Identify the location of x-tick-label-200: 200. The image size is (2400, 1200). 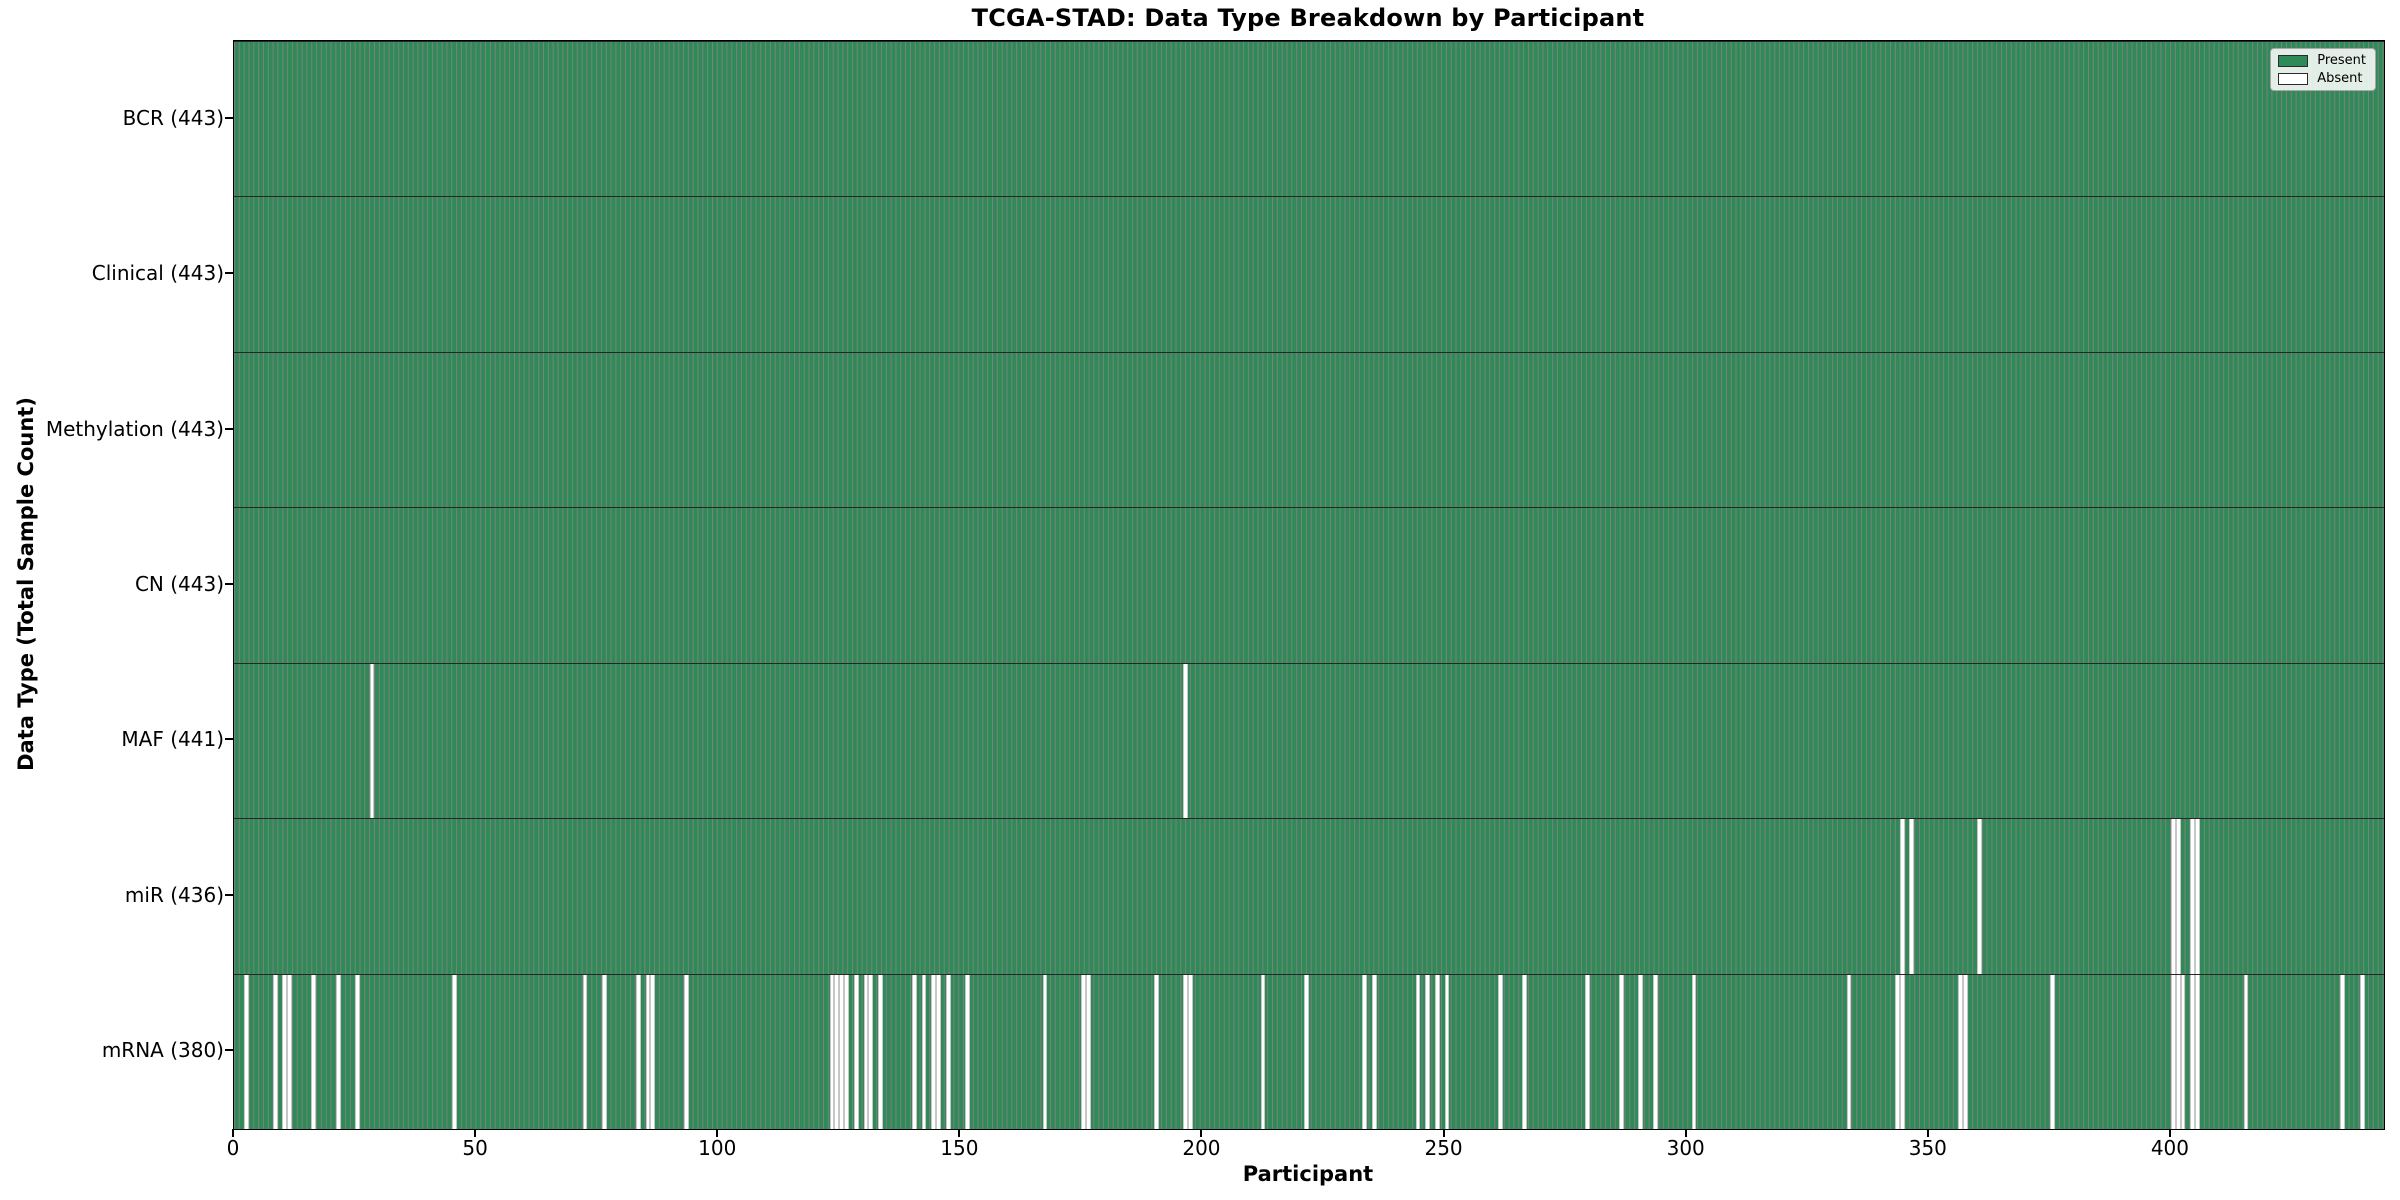
(1201, 1148).